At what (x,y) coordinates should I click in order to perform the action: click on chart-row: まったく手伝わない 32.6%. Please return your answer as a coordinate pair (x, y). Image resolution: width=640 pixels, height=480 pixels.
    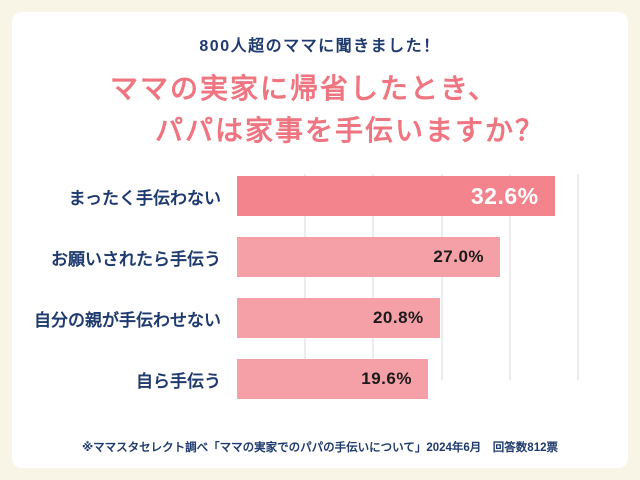
    Looking at the image, I should click on (300, 196).